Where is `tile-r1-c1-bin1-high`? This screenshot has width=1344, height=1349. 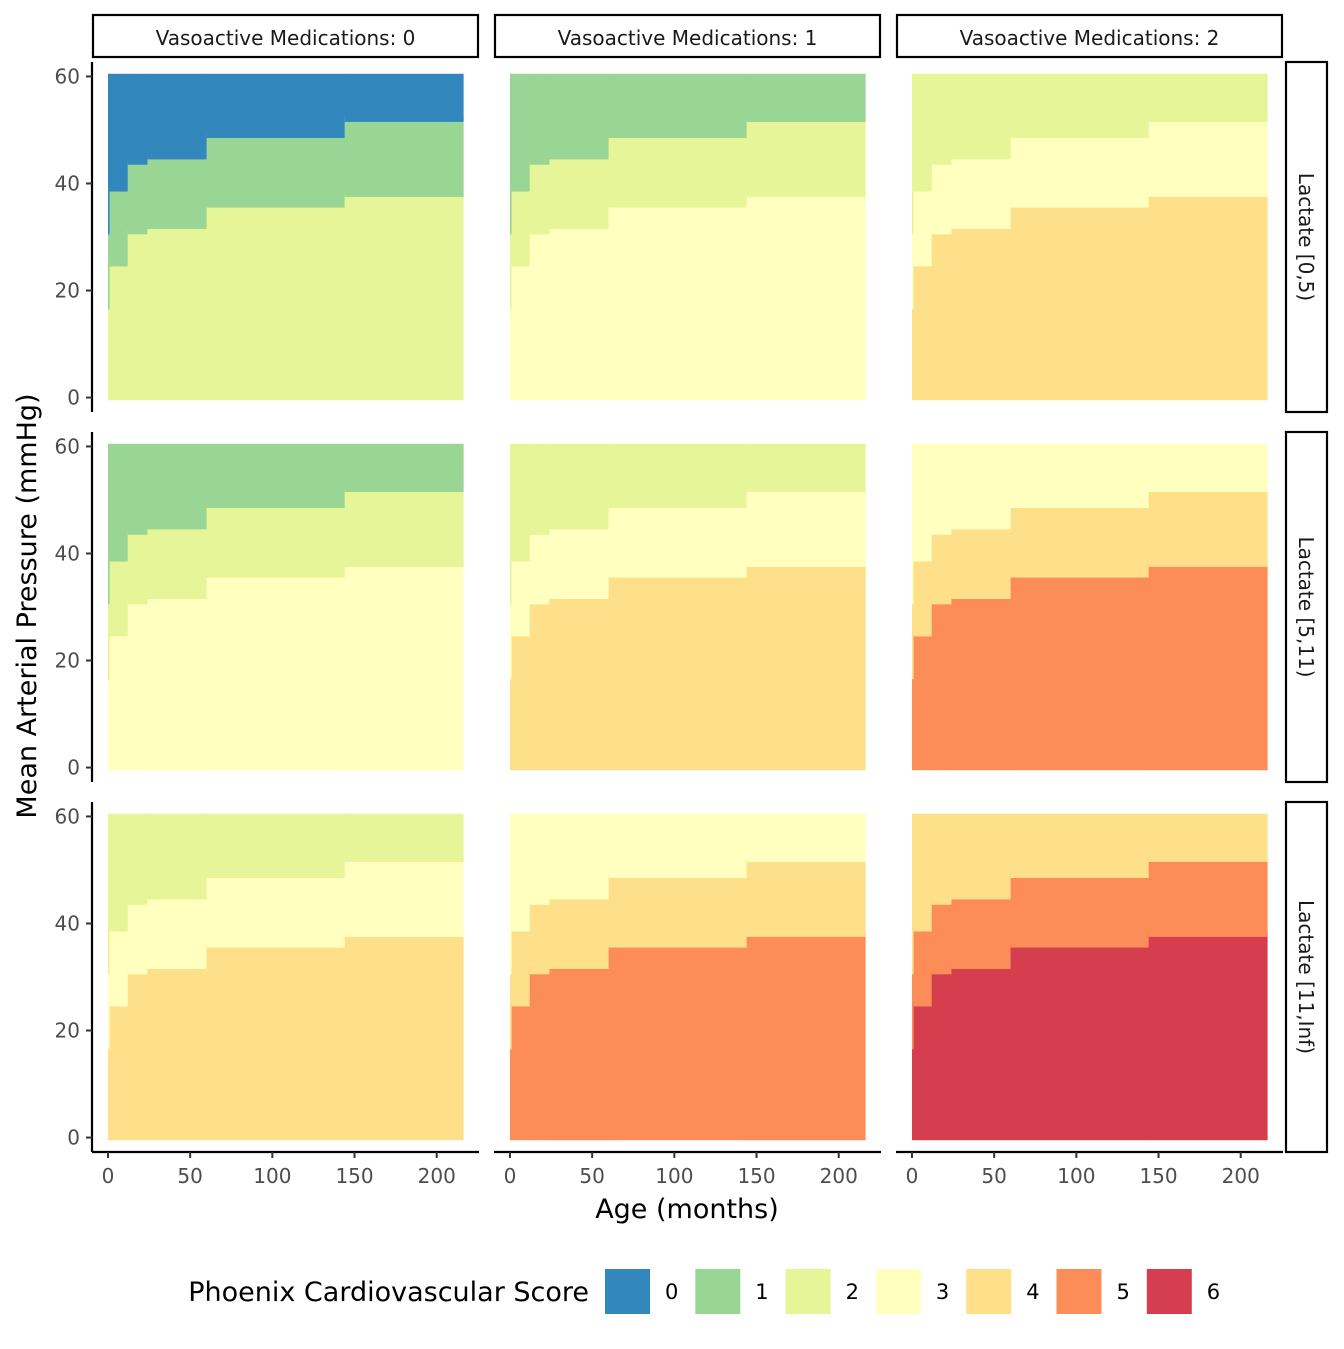
tile-r1-c1-bin1-high is located at coordinates (521, 502).